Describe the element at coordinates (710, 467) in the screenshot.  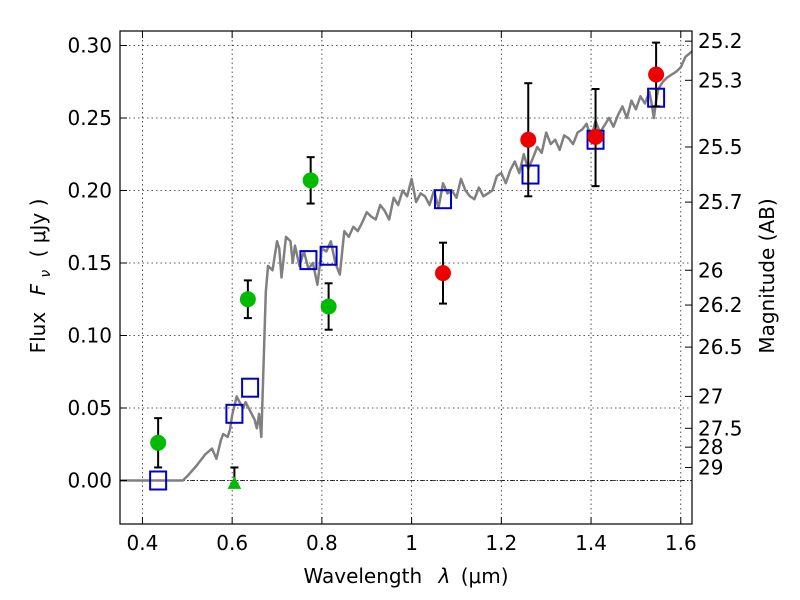
I see `y2-tick-label: 29` at that location.